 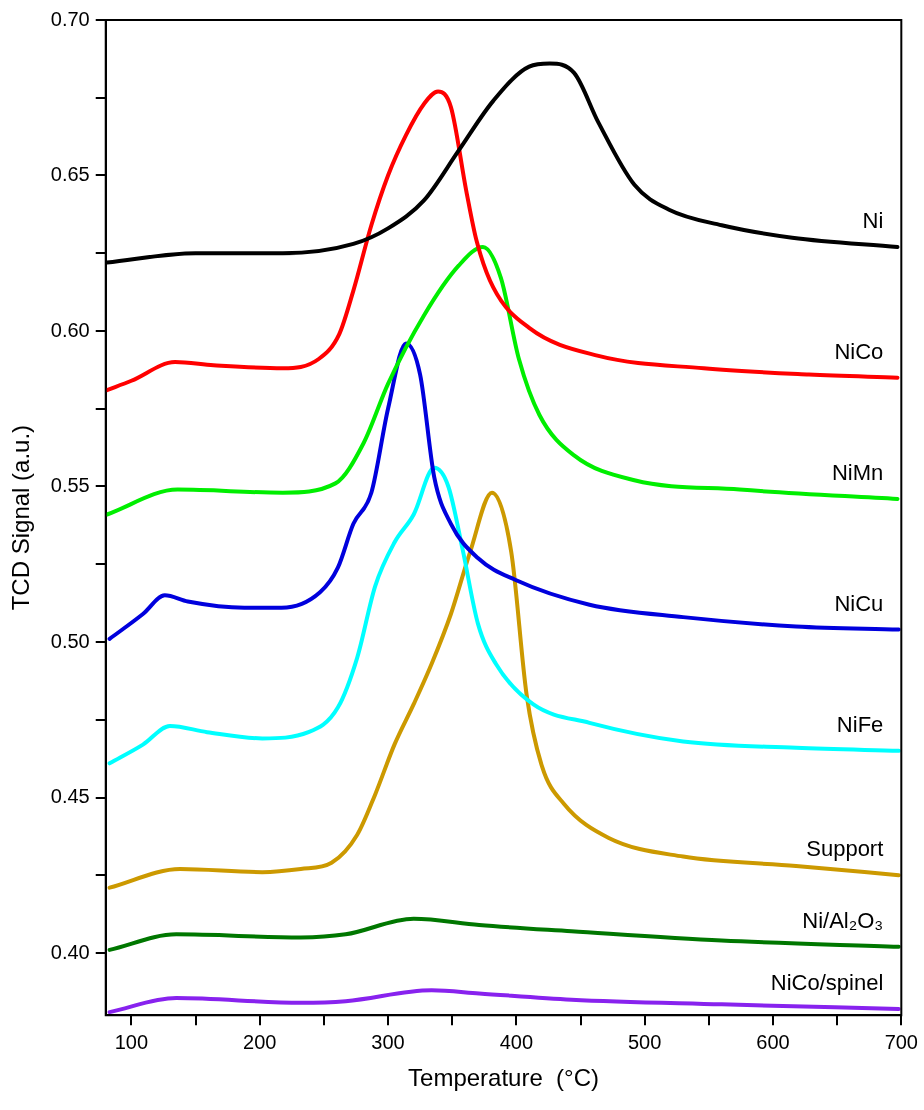 I want to click on y-tick-label: 0.70, so click(x=70, y=18).